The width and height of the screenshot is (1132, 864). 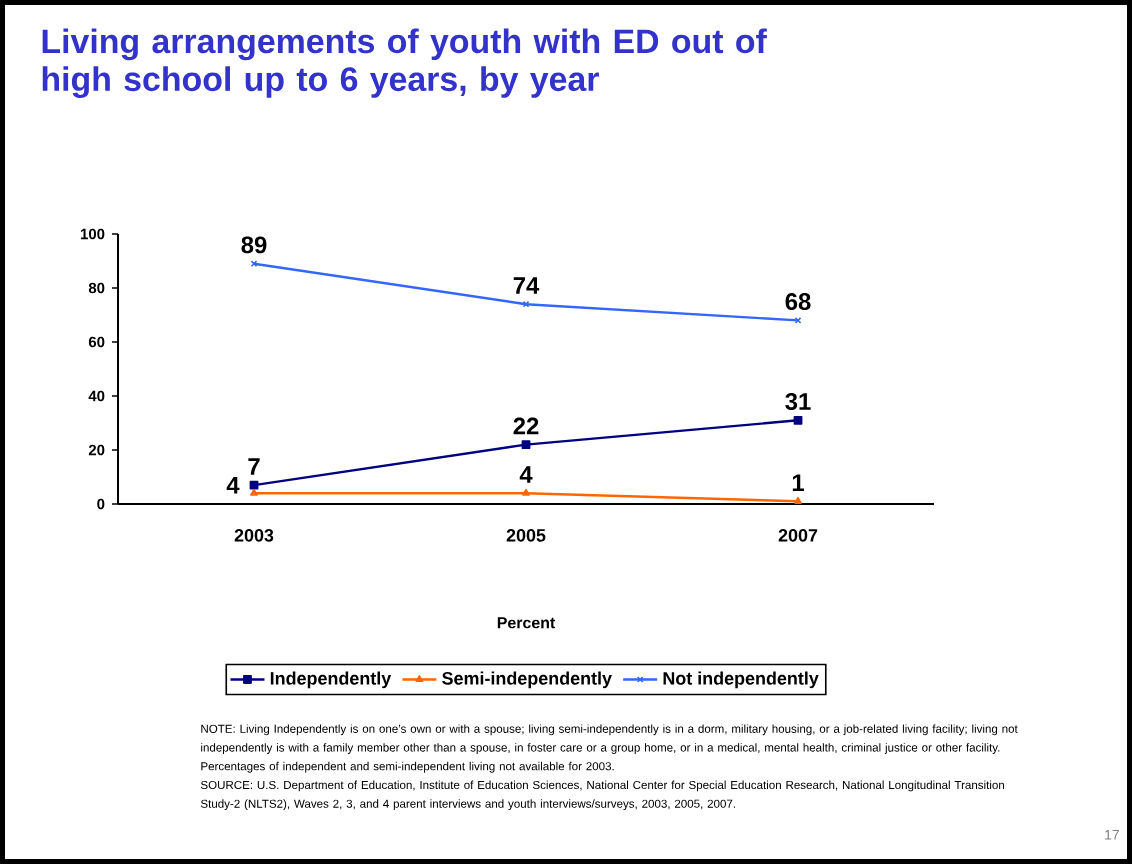 What do you see at coordinates (254, 245) in the screenshot?
I see `data-label: 89` at bounding box center [254, 245].